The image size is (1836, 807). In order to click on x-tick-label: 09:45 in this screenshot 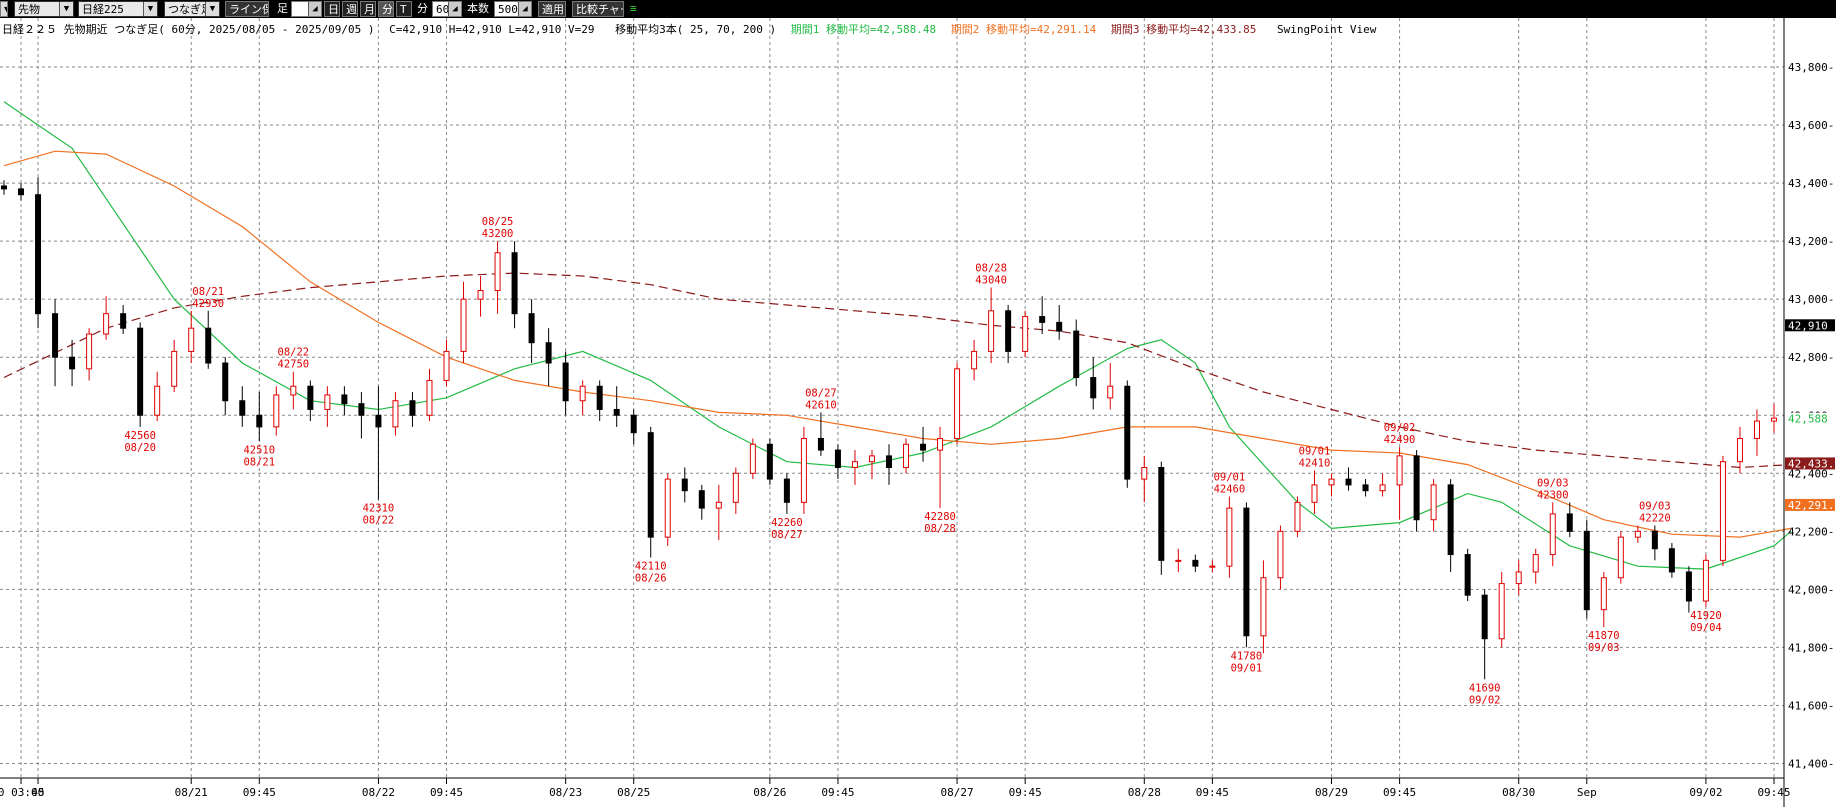, I will do `click(837, 792)`.